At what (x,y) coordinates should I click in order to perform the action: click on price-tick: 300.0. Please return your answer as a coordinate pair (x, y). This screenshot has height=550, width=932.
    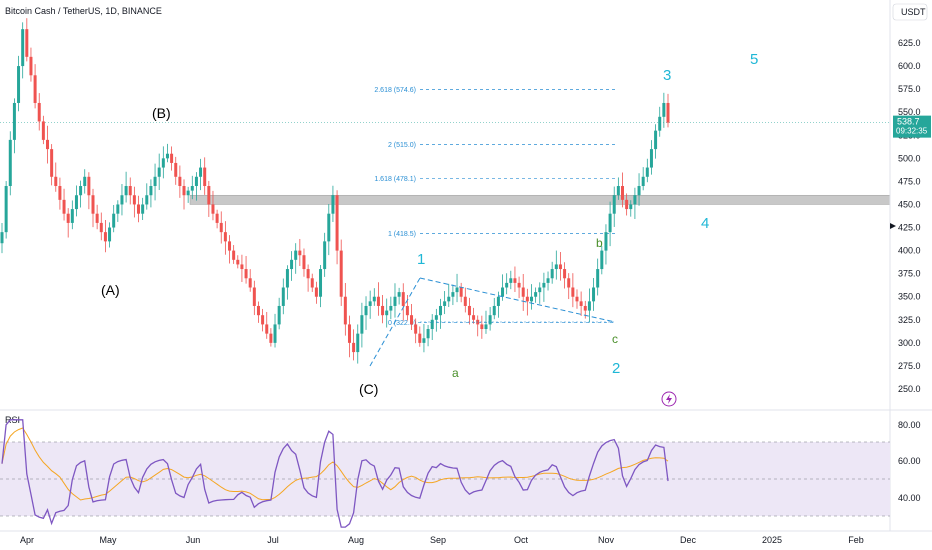
    Looking at the image, I should click on (909, 343).